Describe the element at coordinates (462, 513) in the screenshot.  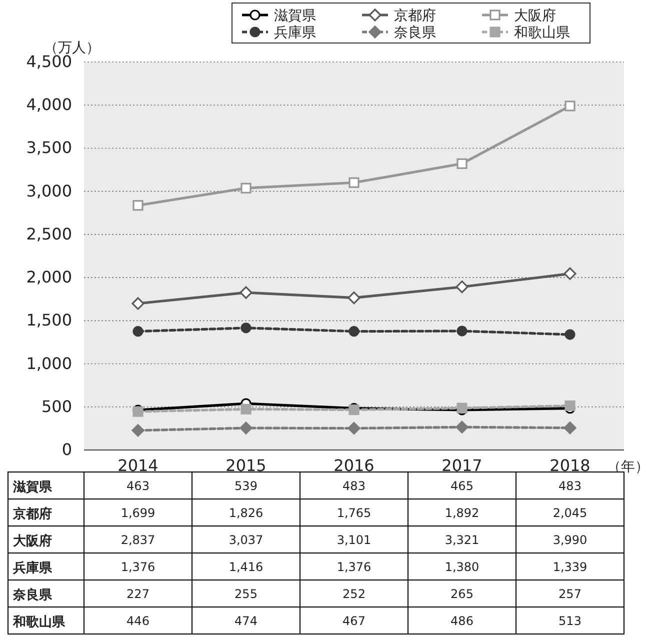
I see `data-label: 1,892` at that location.